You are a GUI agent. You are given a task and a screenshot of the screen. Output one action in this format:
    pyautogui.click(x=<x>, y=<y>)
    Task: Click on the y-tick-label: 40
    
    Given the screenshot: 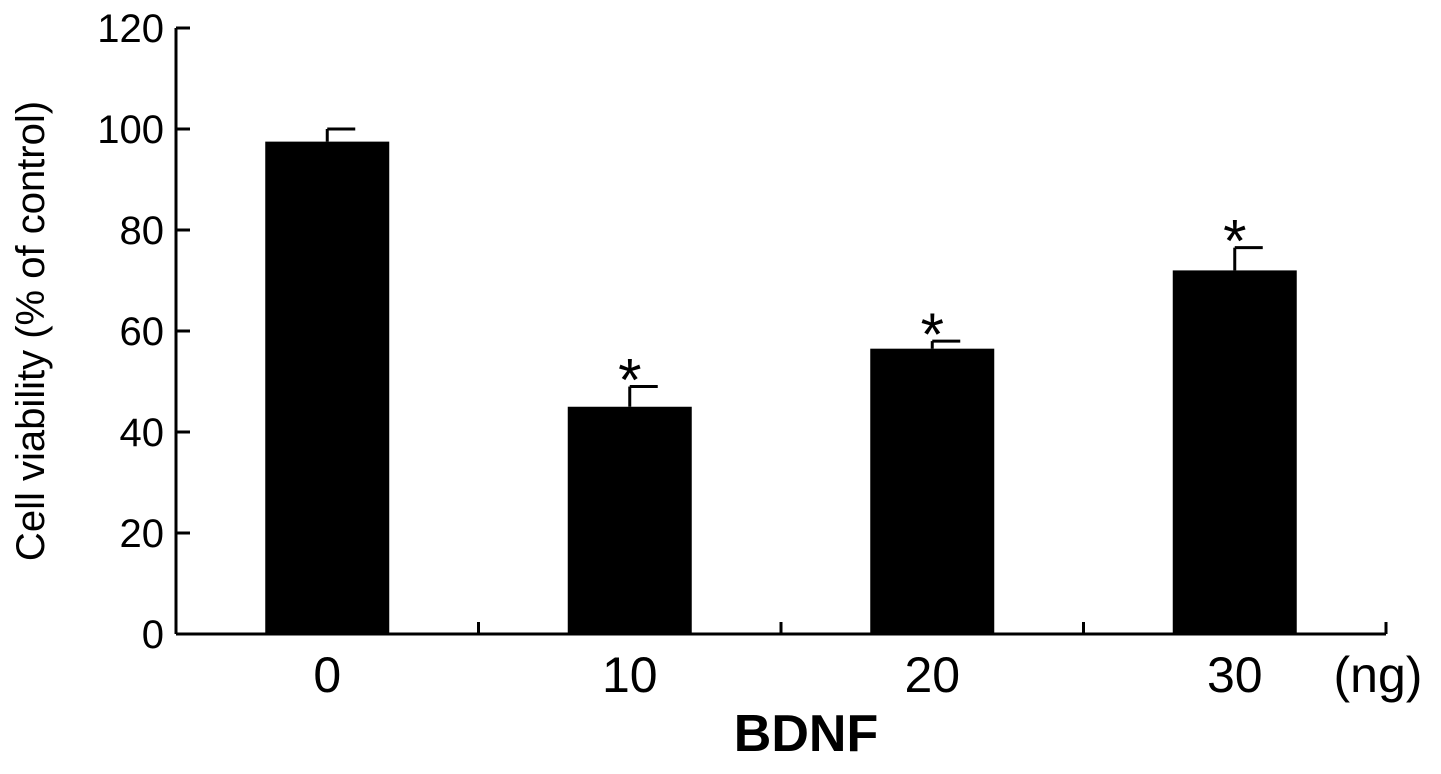 What is the action you would take?
    pyautogui.click(x=142, y=433)
    